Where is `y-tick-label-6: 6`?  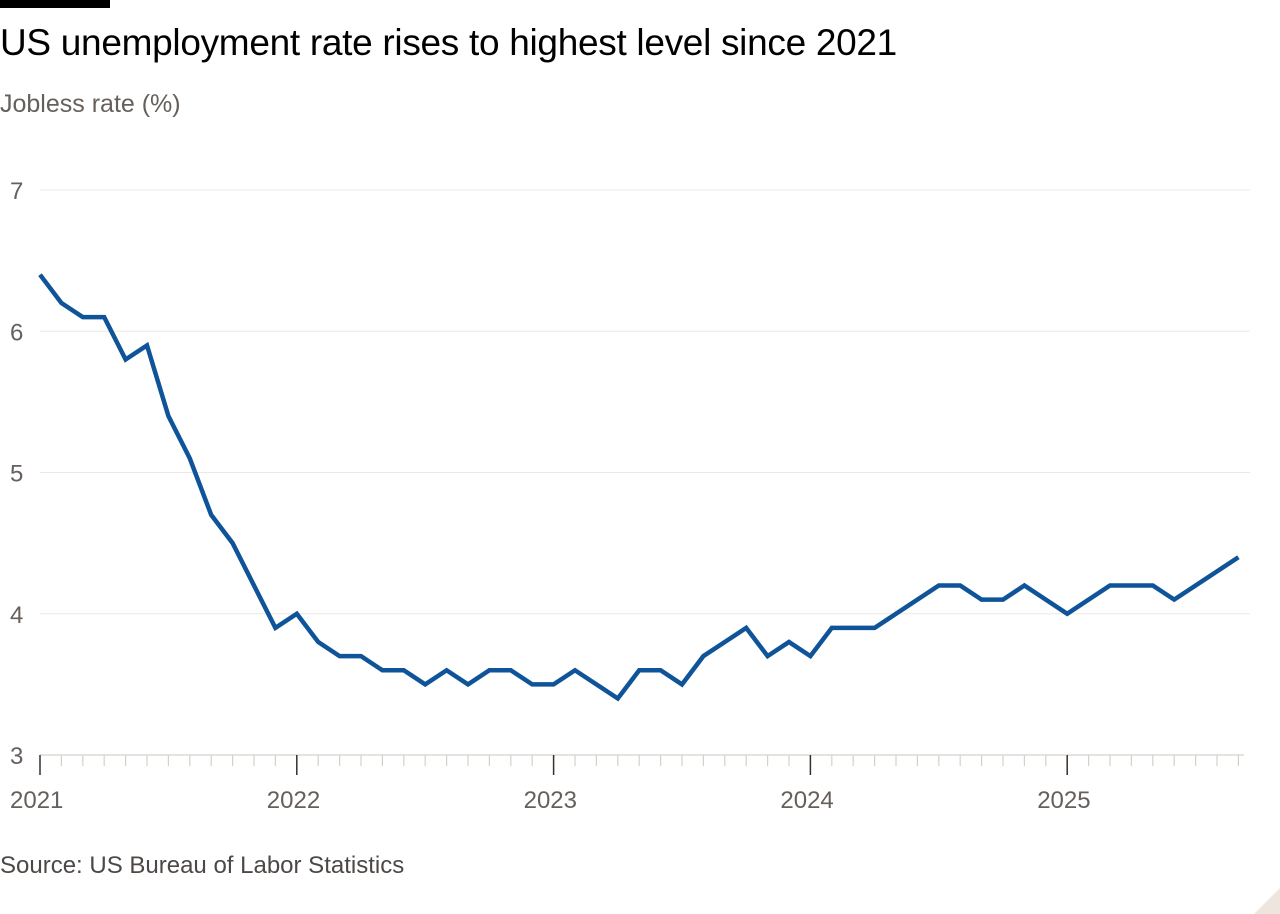
y-tick-label-6: 6 is located at coordinates (16, 332).